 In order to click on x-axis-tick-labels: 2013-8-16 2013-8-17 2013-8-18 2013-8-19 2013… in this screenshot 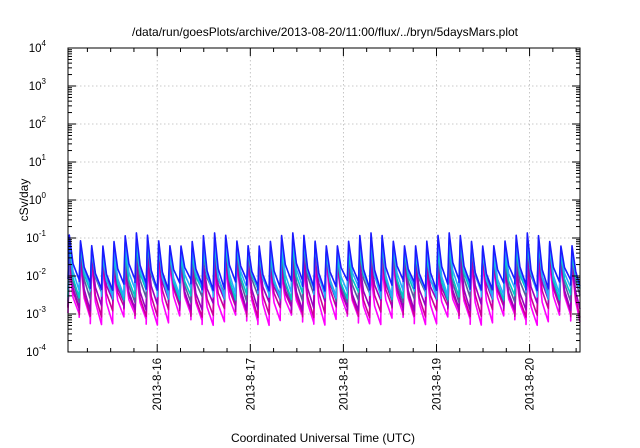, I will do `click(344, 384)`.